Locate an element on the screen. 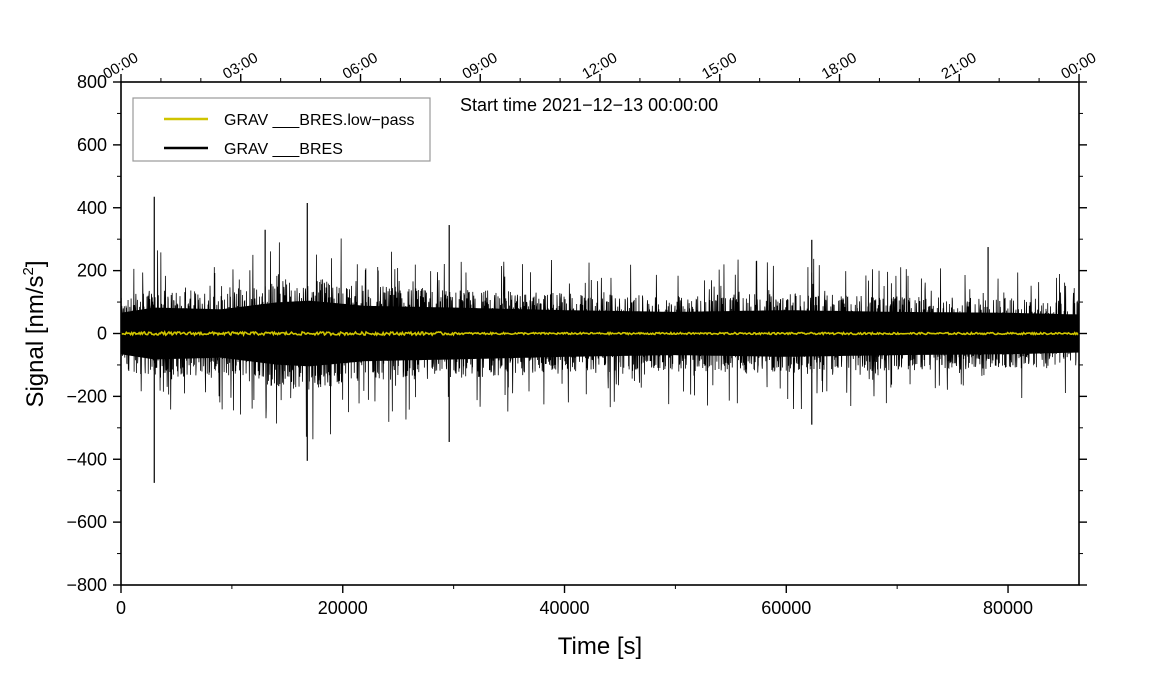 This screenshot has height=700, width=1151. y-tick-label: −600 is located at coordinates (86, 522).